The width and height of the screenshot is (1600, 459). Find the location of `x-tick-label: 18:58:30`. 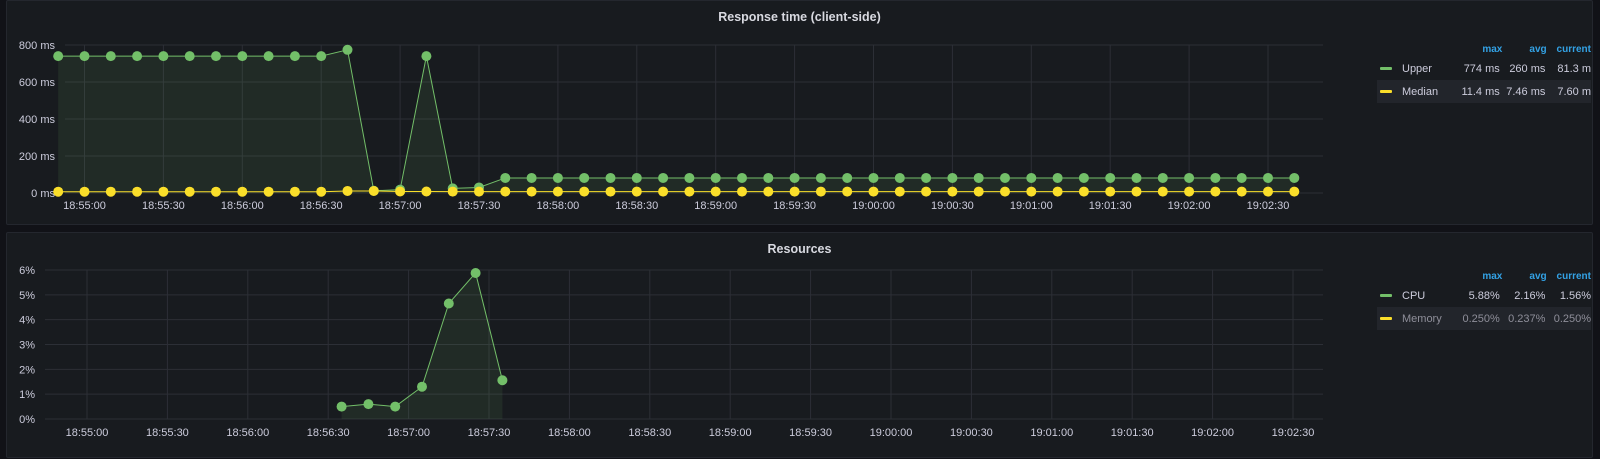

x-tick-label: 18:58:30 is located at coordinates (636, 206).